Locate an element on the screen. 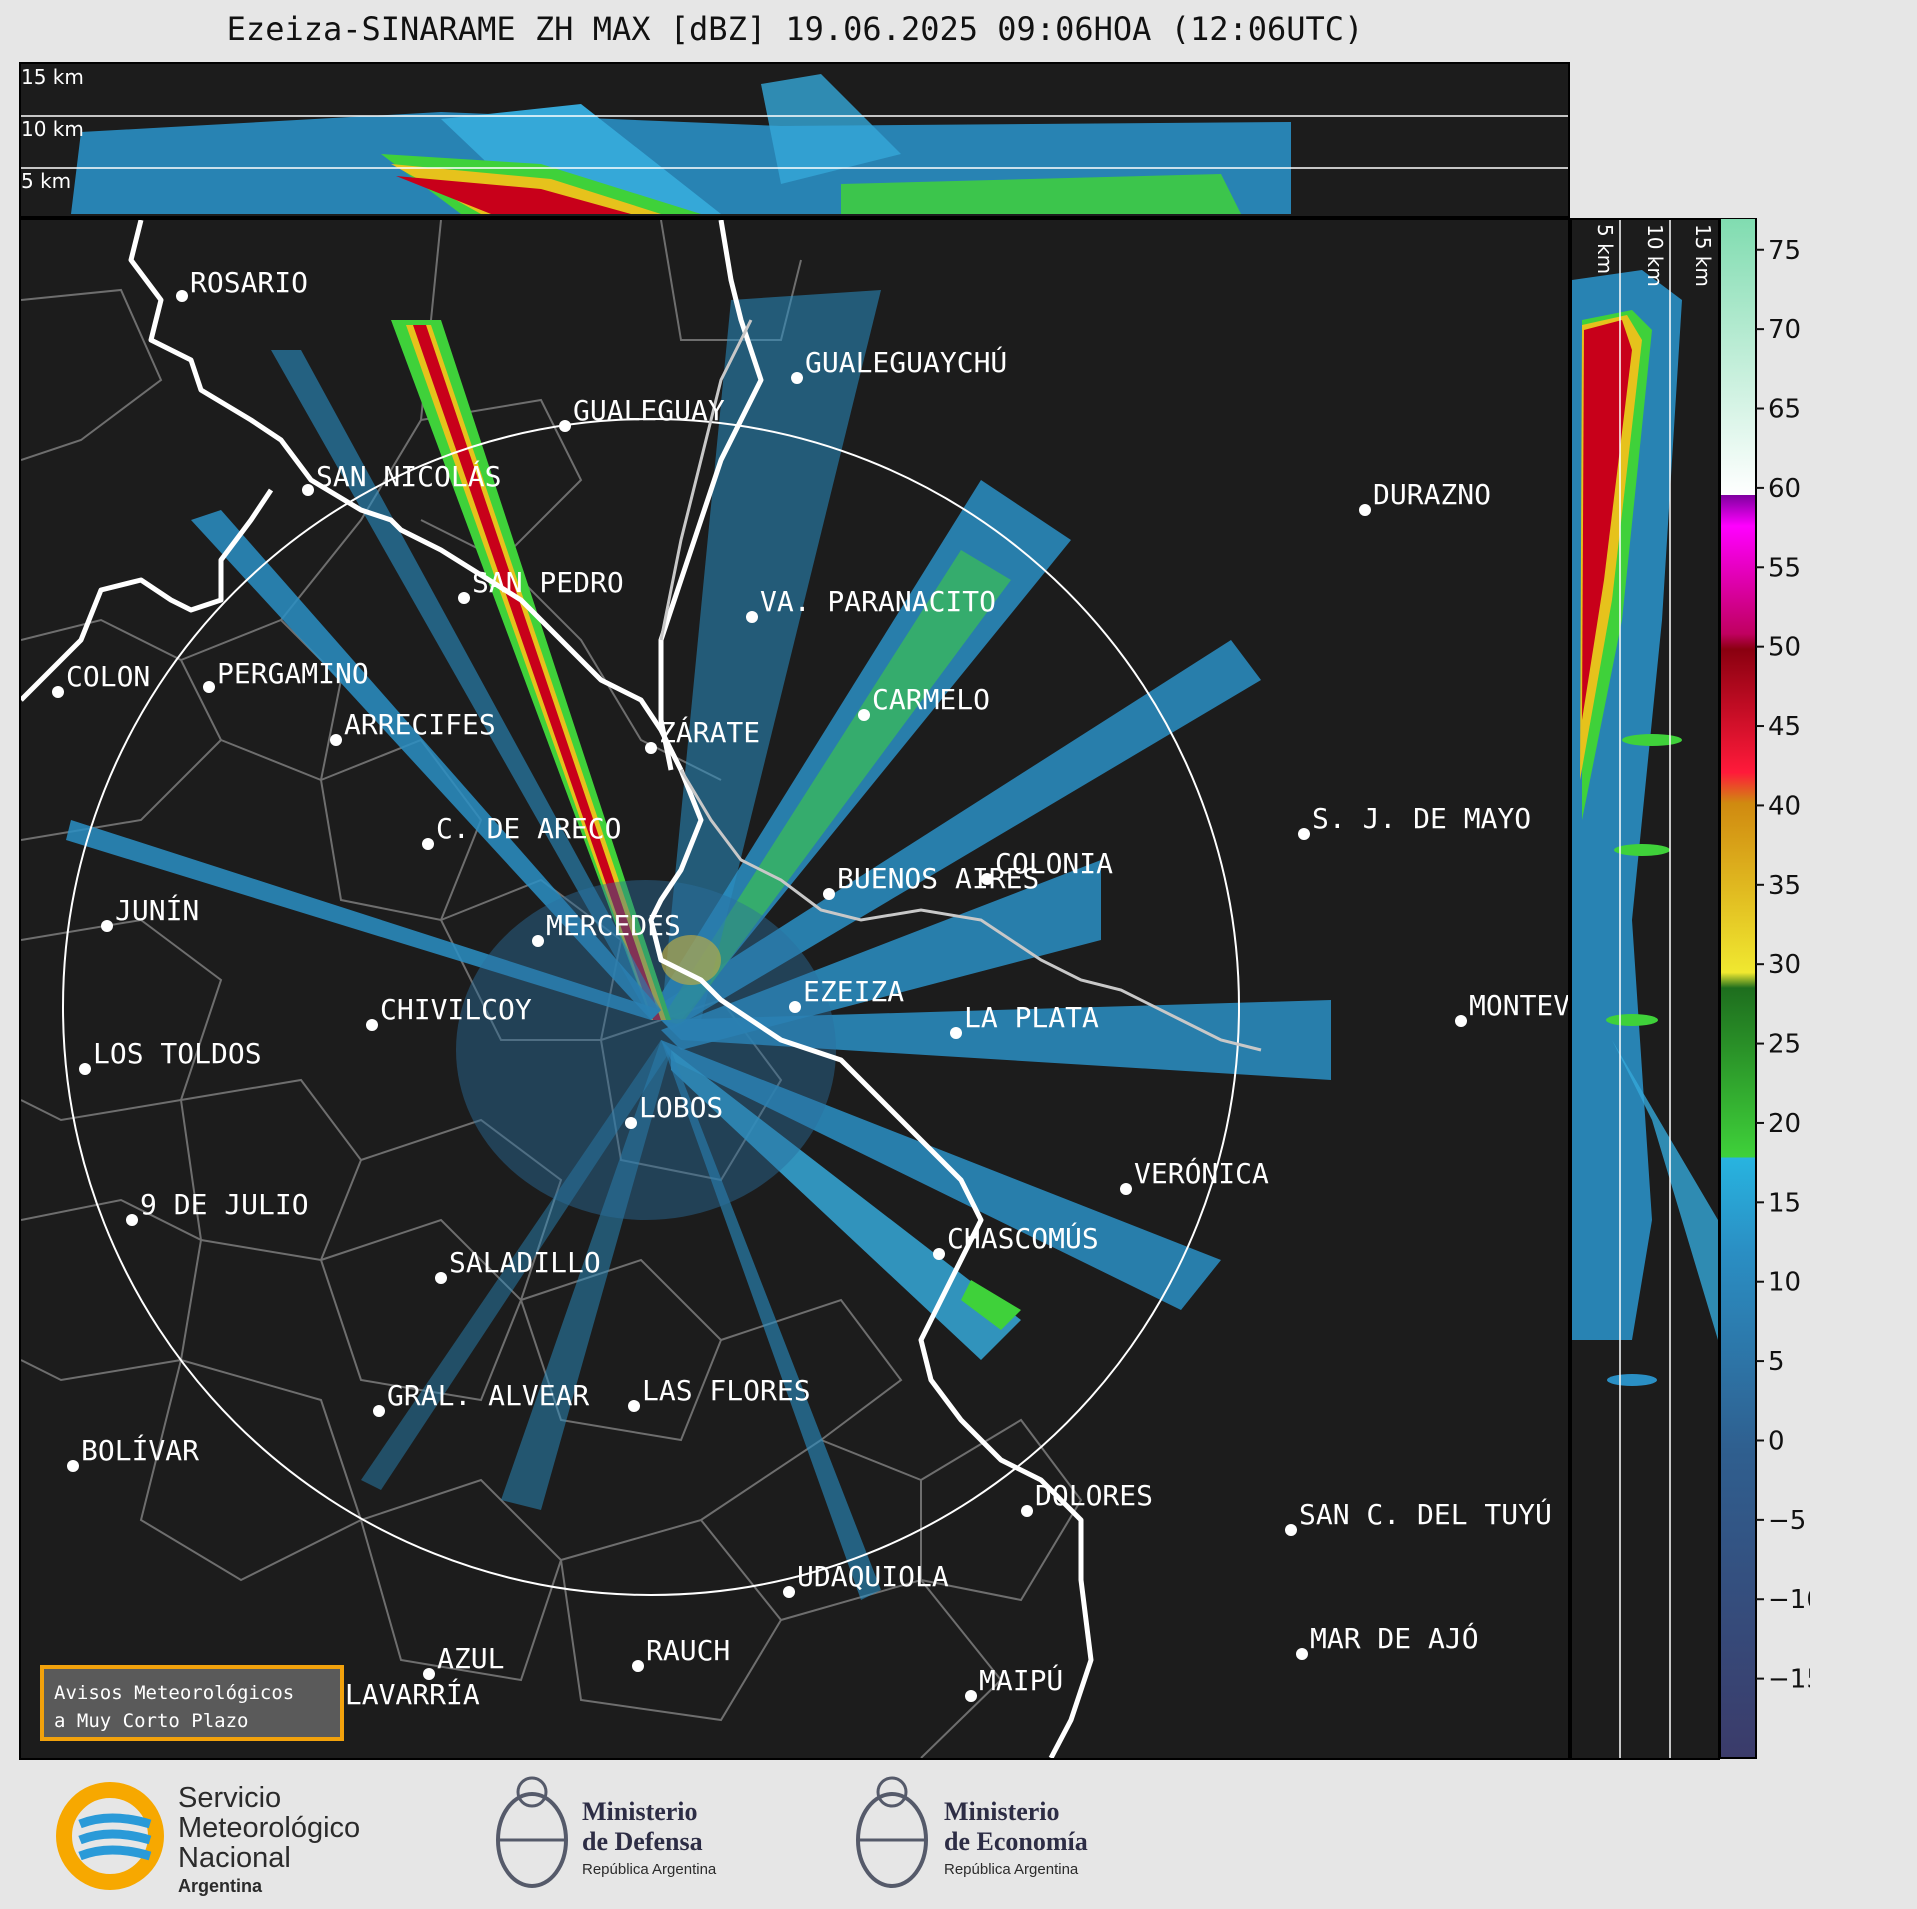  city-dot-gualeguaychu is located at coordinates (797, 378).